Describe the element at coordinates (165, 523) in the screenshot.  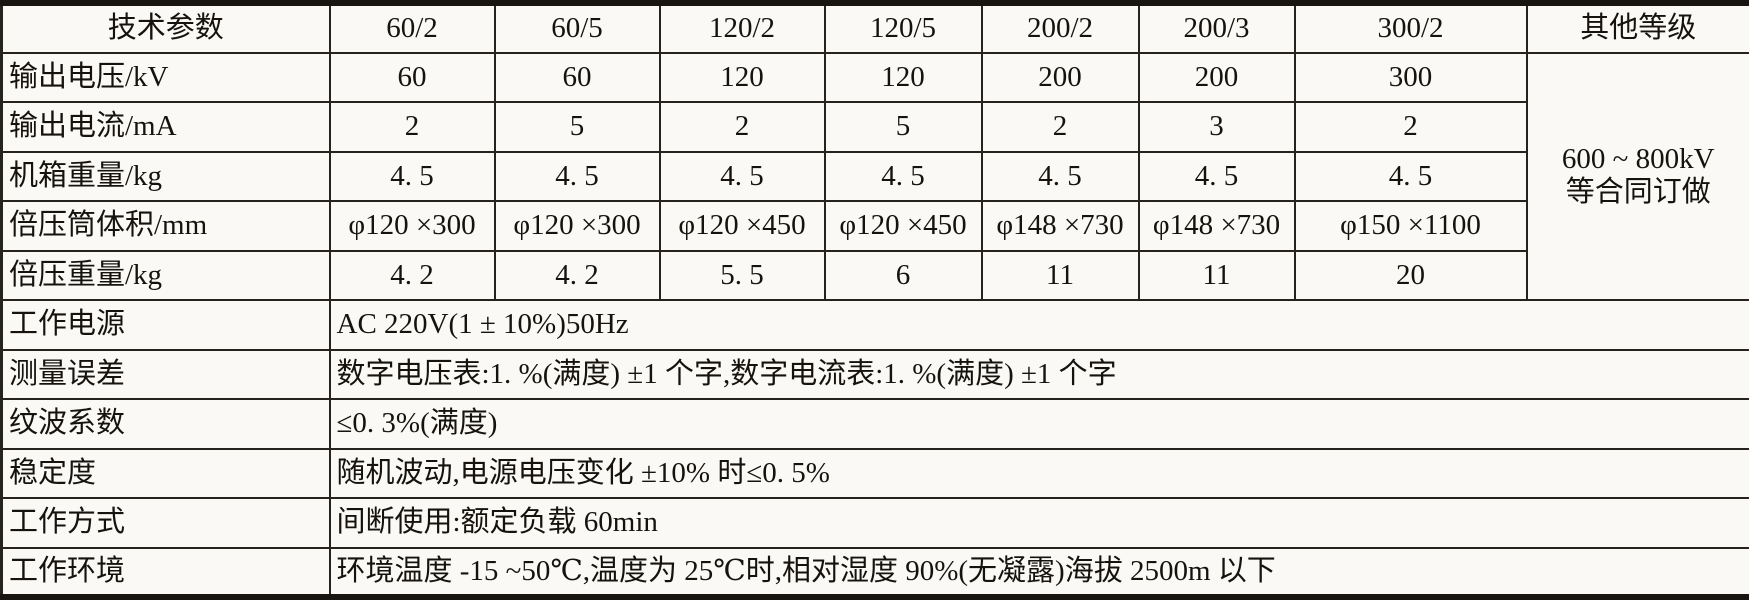
I see `spec-label: 工作方式` at that location.